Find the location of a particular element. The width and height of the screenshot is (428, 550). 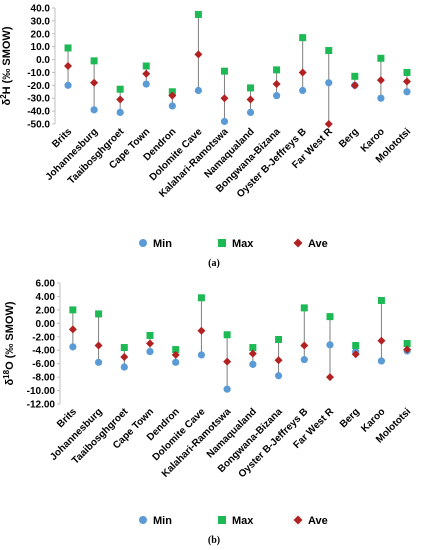

y-tick-label: -4.00 is located at coordinates (43, 351).